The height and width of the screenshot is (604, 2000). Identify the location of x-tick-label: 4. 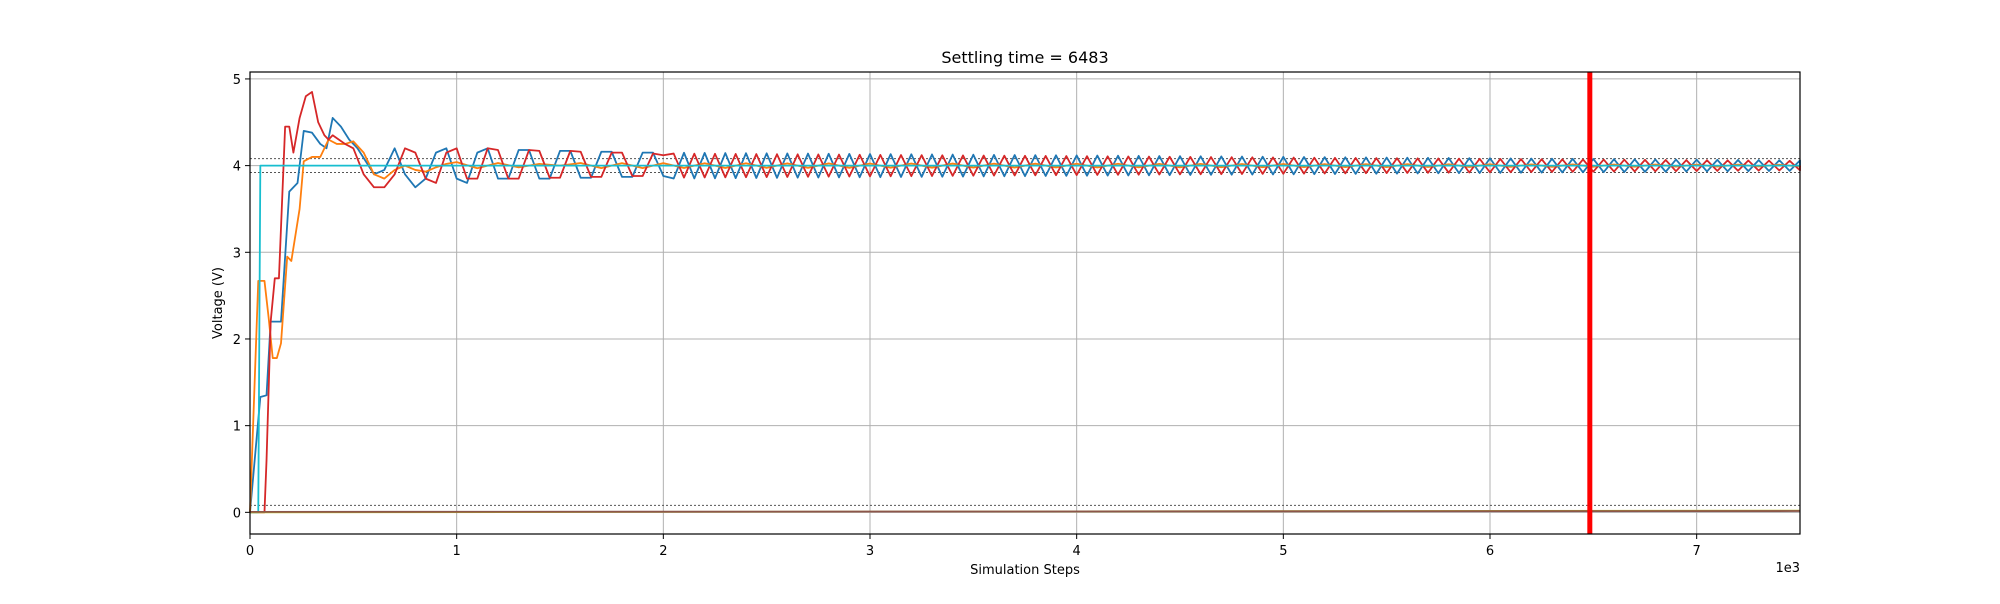
(1077, 551).